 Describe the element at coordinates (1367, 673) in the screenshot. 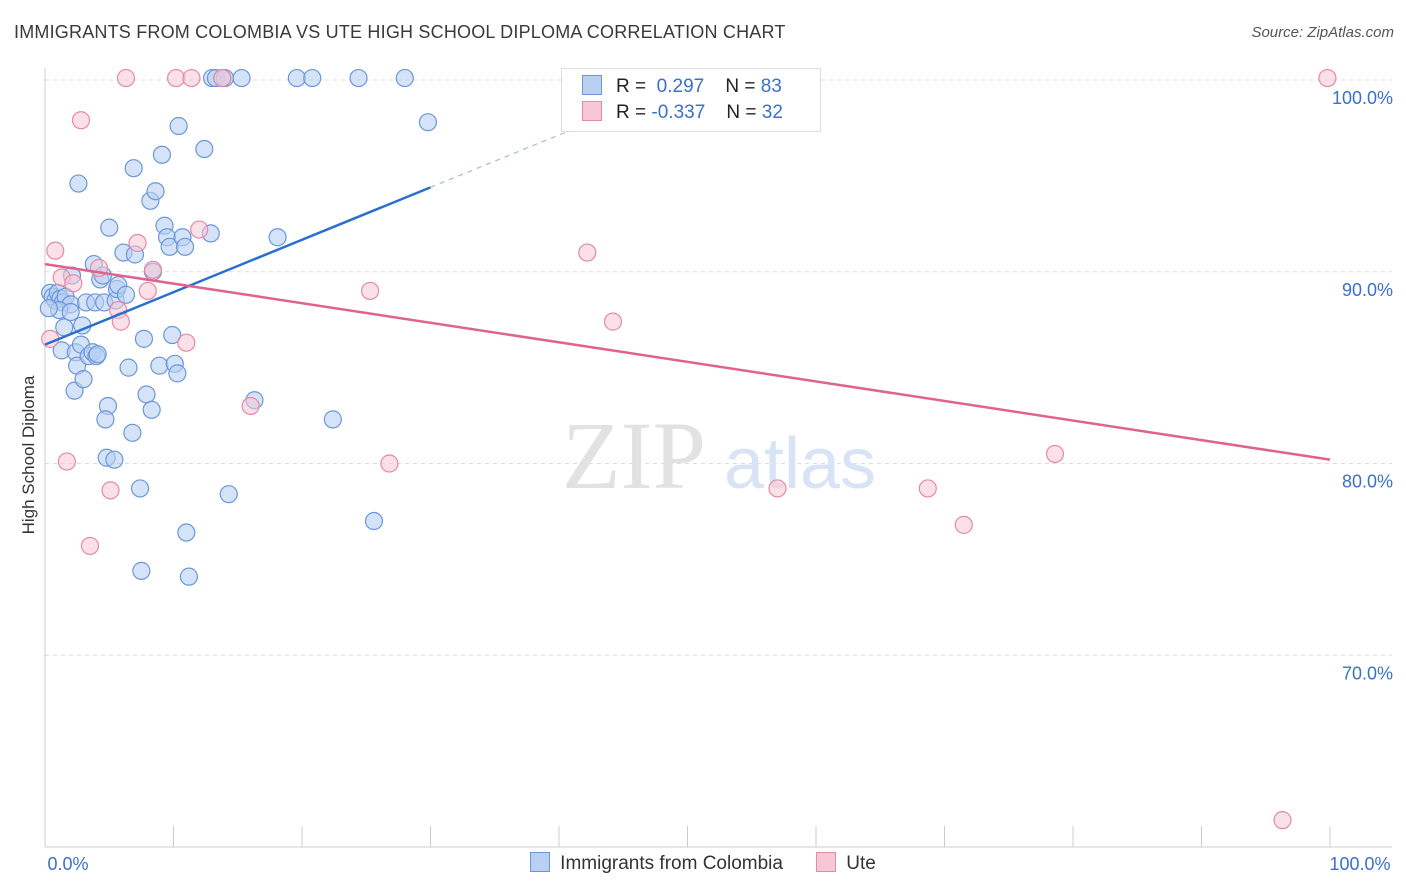

I see `y-tick-label: 70.0%` at that location.